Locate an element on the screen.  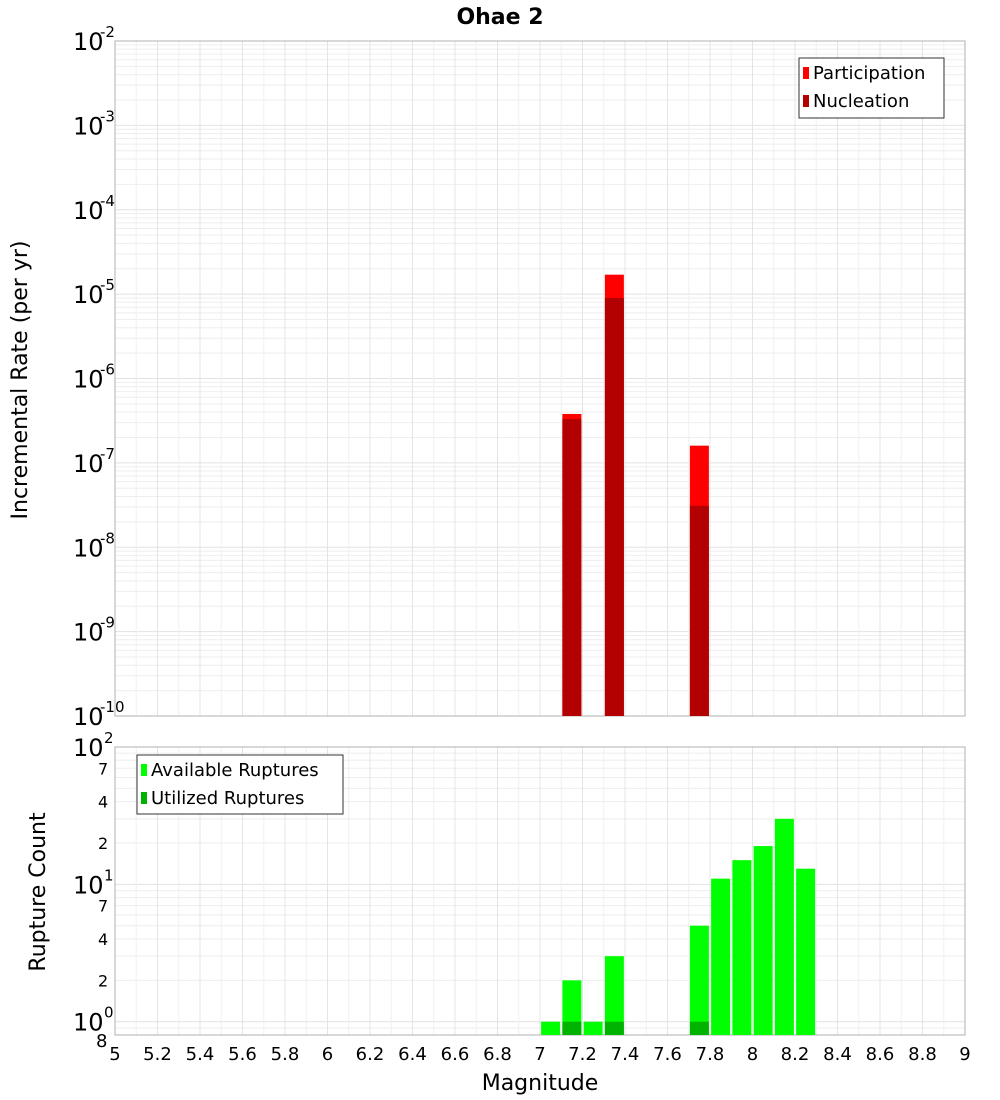
x-axis-label: Magnitude is located at coordinates (540, 1083).